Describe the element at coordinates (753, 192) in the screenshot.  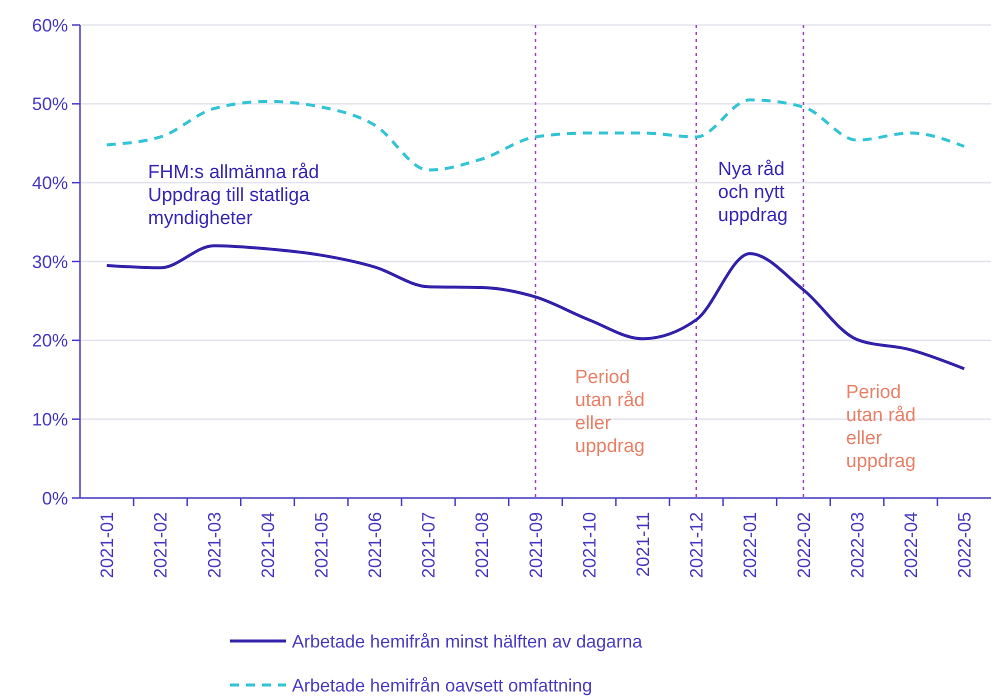
I see `annotation: Nya råd och nytt uppdrag` at that location.